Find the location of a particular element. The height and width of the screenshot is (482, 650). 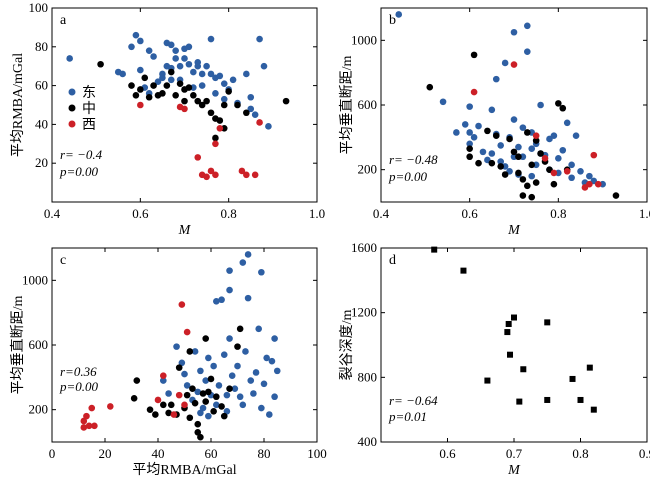

x-axis-label: 平均RMBA/mGal is located at coordinates (184, 470).